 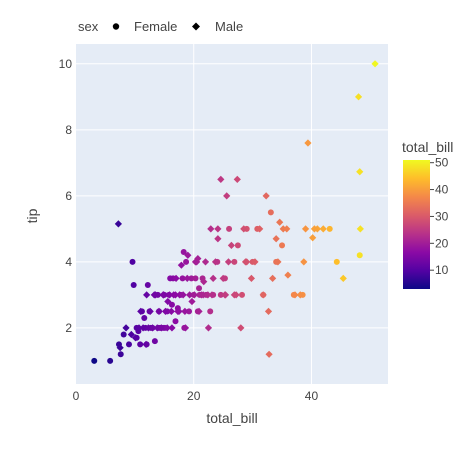 What do you see at coordinates (229, 26) in the screenshot?
I see `legend-label-male: Male` at bounding box center [229, 26].